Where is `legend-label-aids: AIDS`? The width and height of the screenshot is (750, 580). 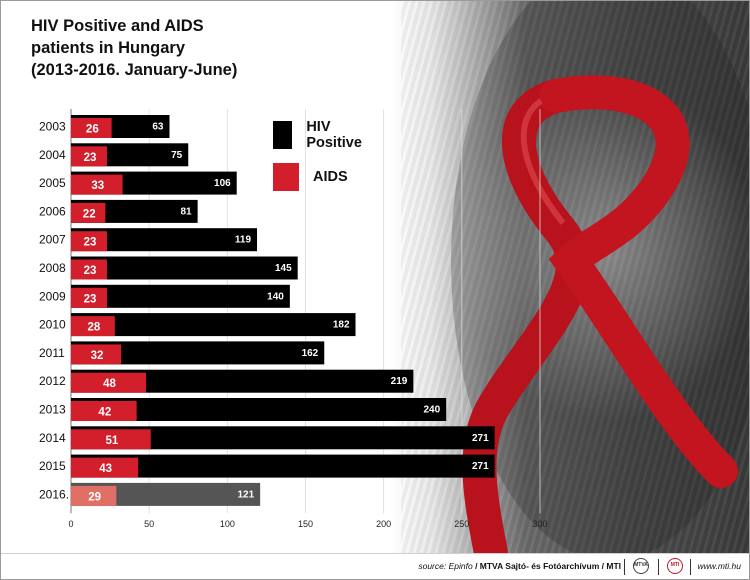 legend-label-aids: AIDS is located at coordinates (330, 177).